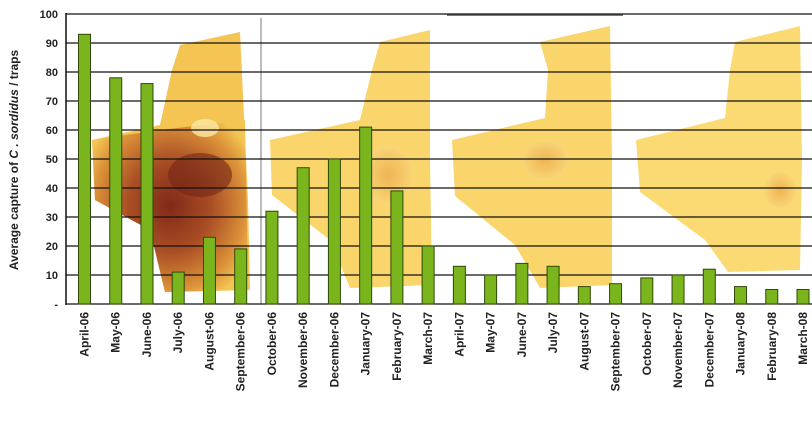  Describe the element at coordinates (147, 335) in the screenshot. I see `x-tick-label: June-06` at that location.